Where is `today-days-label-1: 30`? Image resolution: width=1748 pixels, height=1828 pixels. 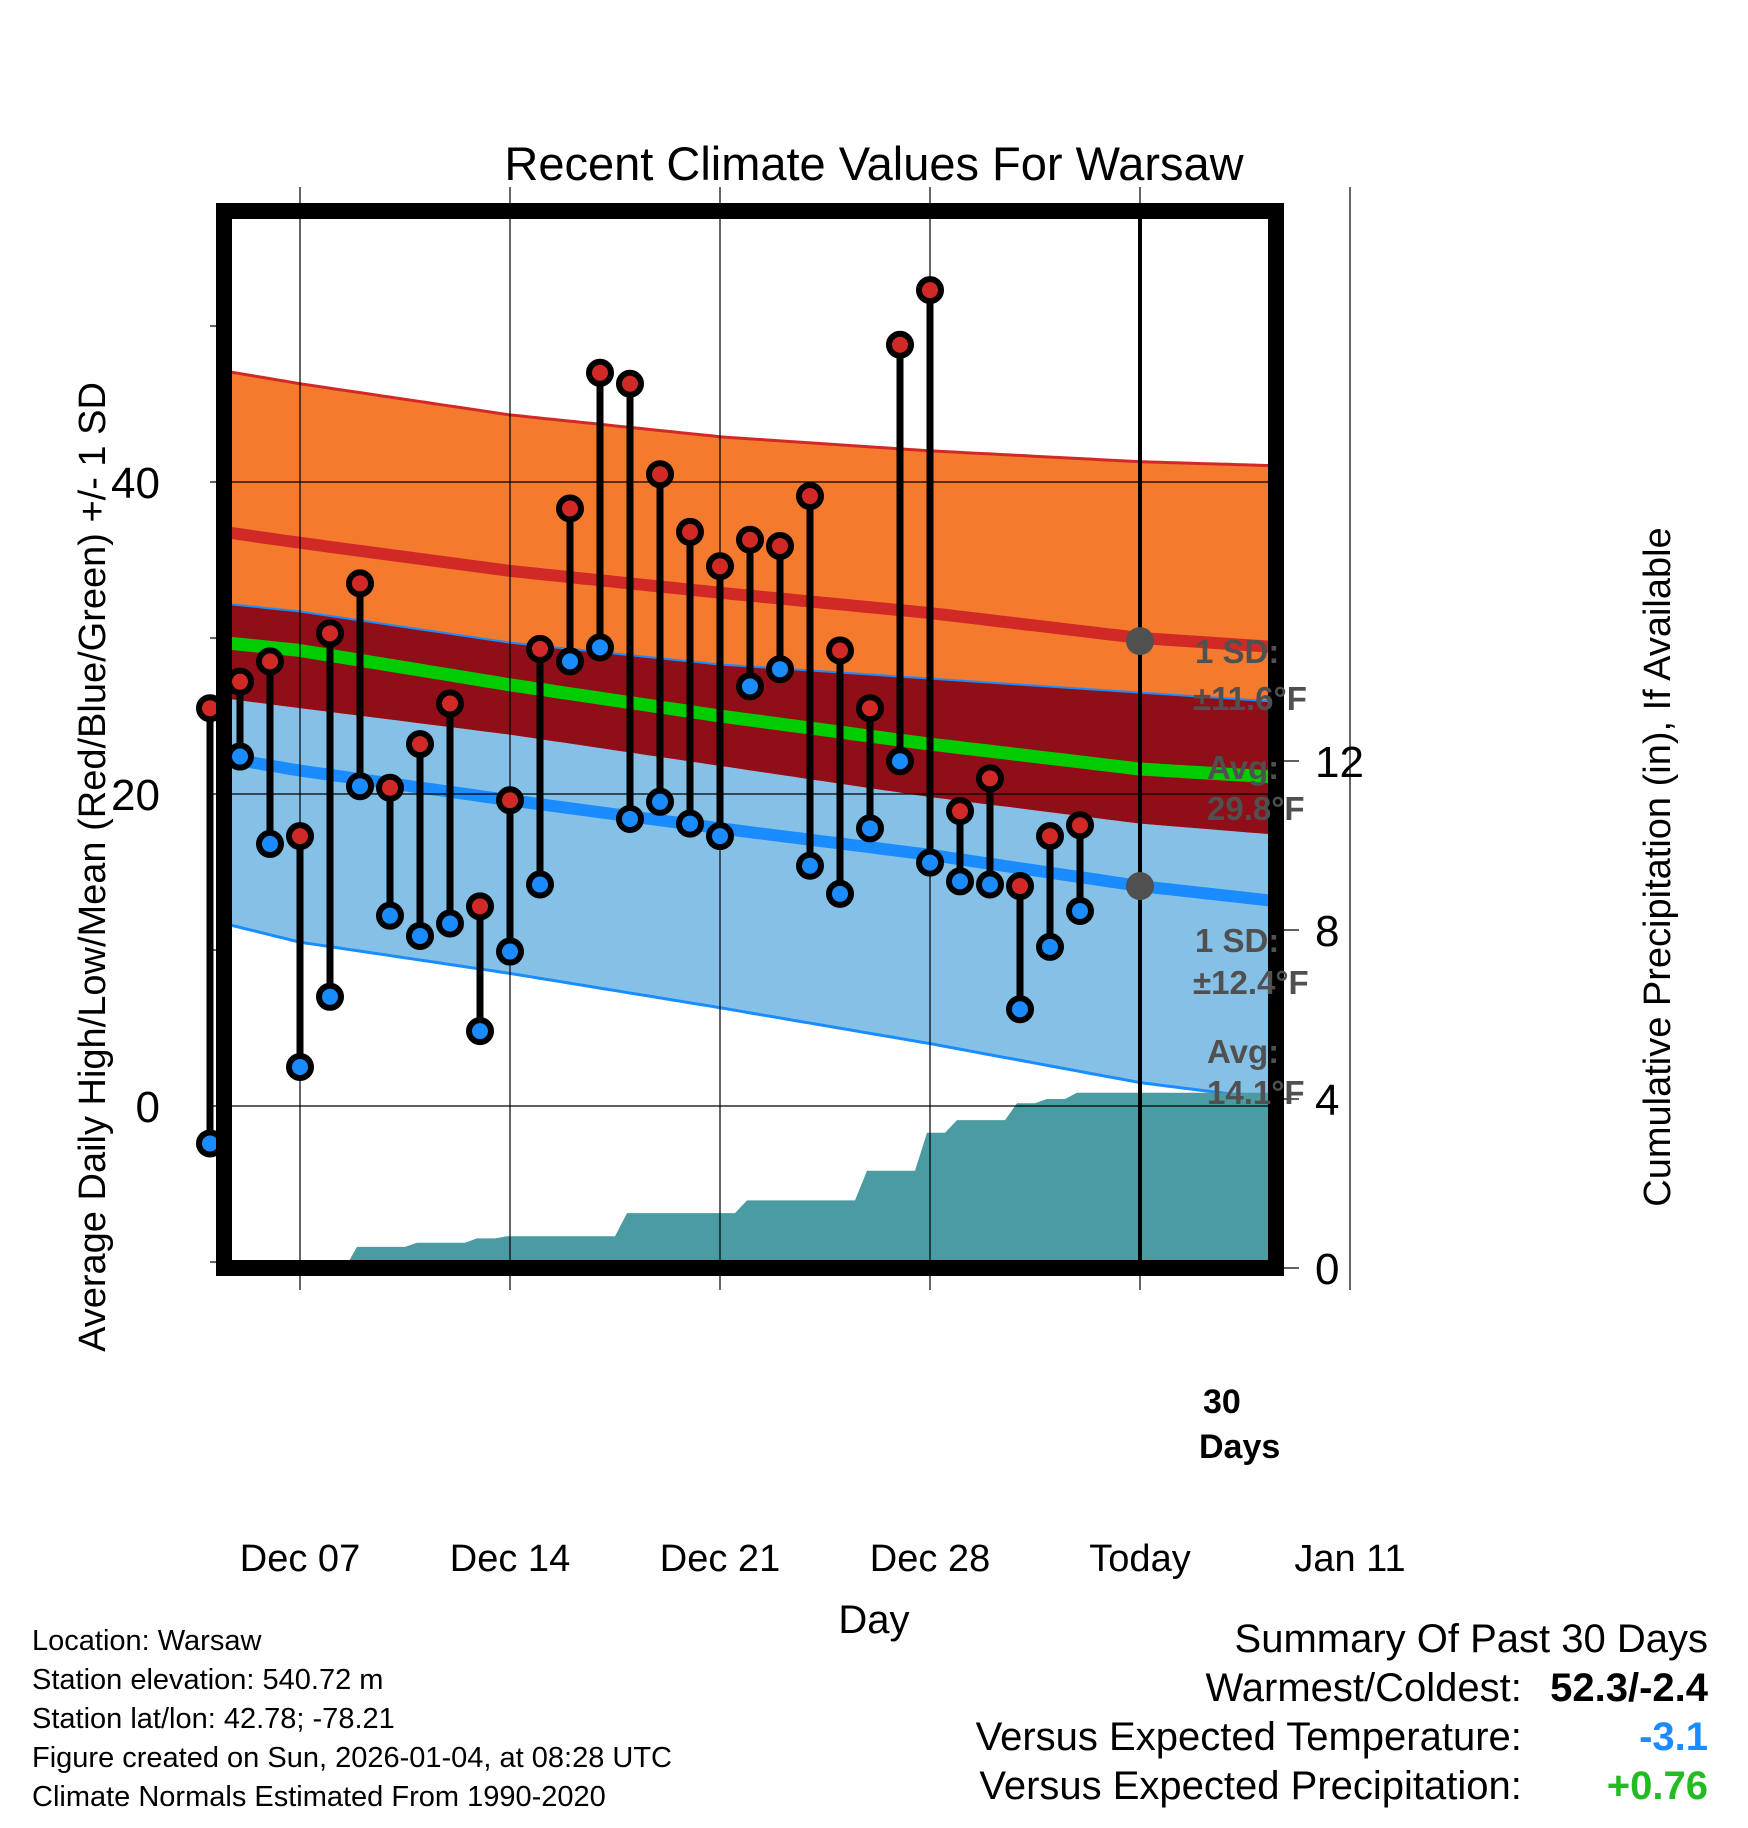
today-days-label-1: 30 is located at coordinates (1222, 1402).